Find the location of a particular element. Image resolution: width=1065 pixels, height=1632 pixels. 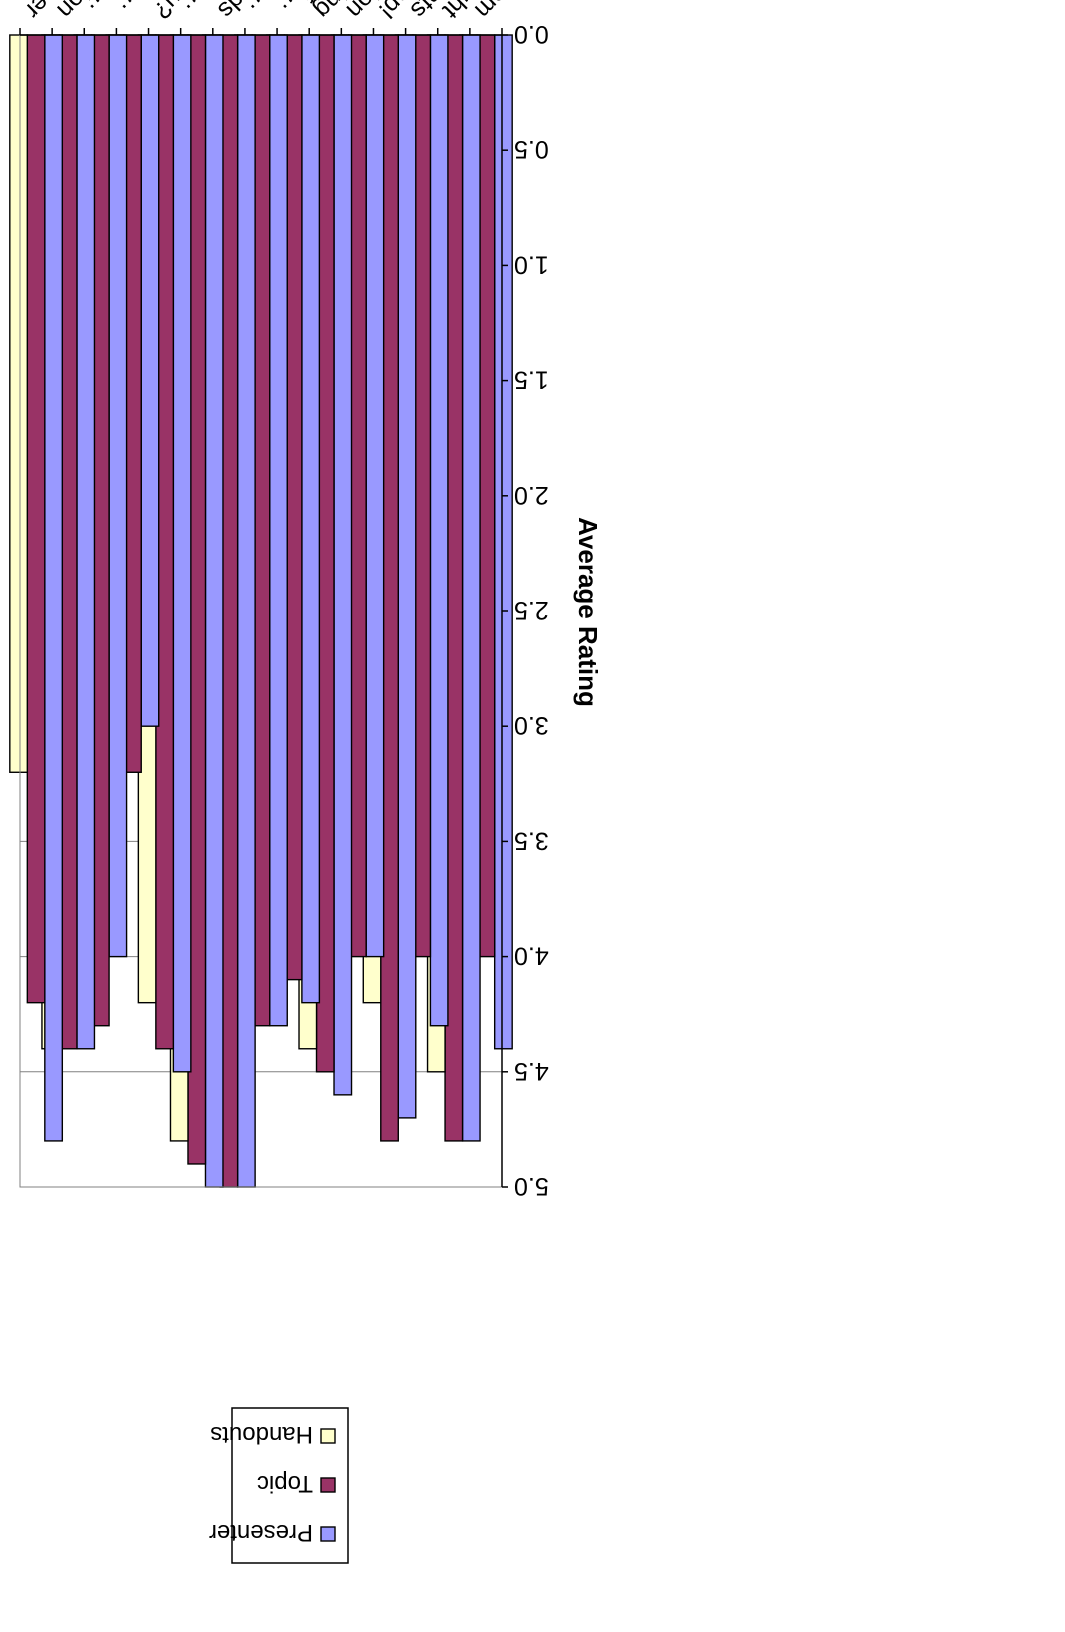

legend-swatch-handouts is located at coordinates (328, 1436).